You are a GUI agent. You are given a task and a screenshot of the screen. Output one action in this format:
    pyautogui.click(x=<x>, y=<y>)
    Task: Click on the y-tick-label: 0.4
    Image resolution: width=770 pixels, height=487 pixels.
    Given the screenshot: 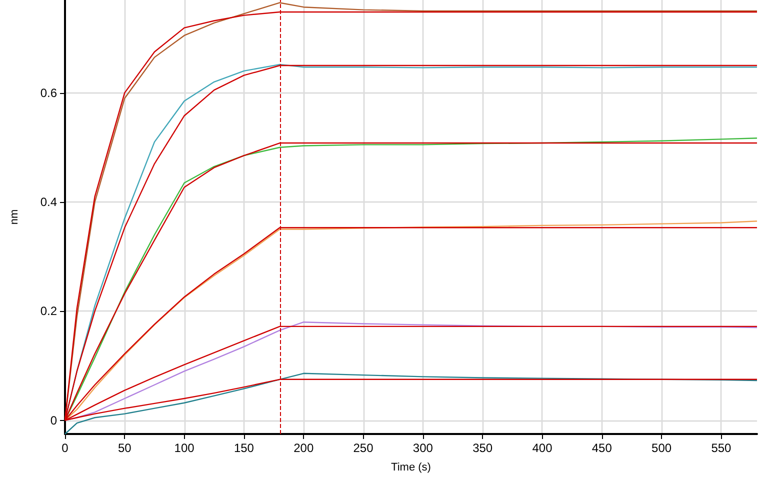 What is the action you would take?
    pyautogui.click(x=49, y=201)
    